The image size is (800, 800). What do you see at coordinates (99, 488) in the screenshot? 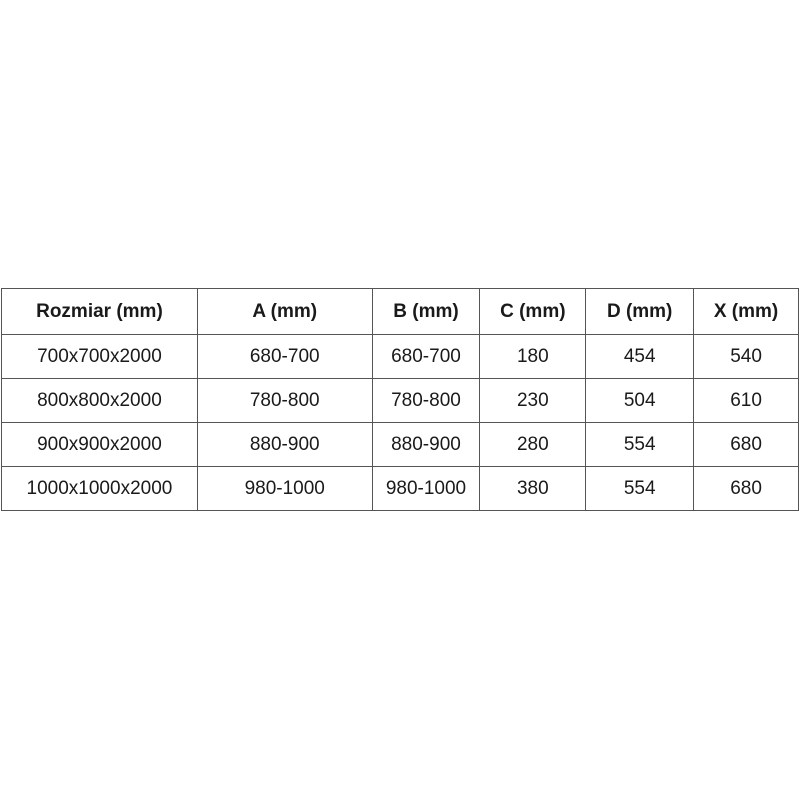
I see `cell-size: 1000x1000x2000` at bounding box center [99, 488].